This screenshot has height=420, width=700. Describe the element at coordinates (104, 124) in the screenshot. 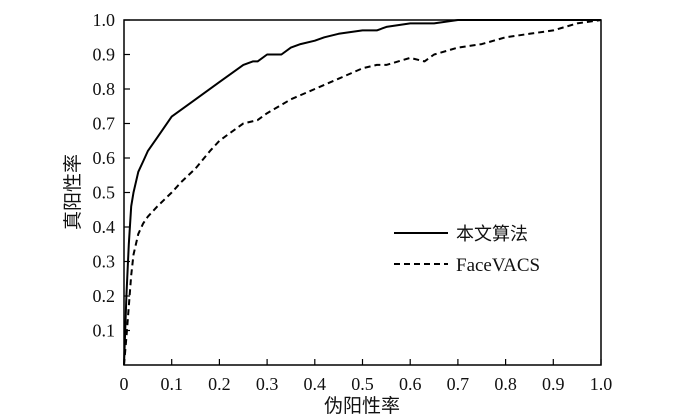

I see `y-tick-label: 0.7` at that location.